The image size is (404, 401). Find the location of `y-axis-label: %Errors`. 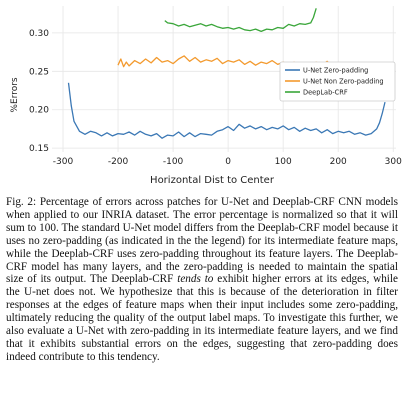

y-axis-label: %Errors is located at coordinates (15, 94).